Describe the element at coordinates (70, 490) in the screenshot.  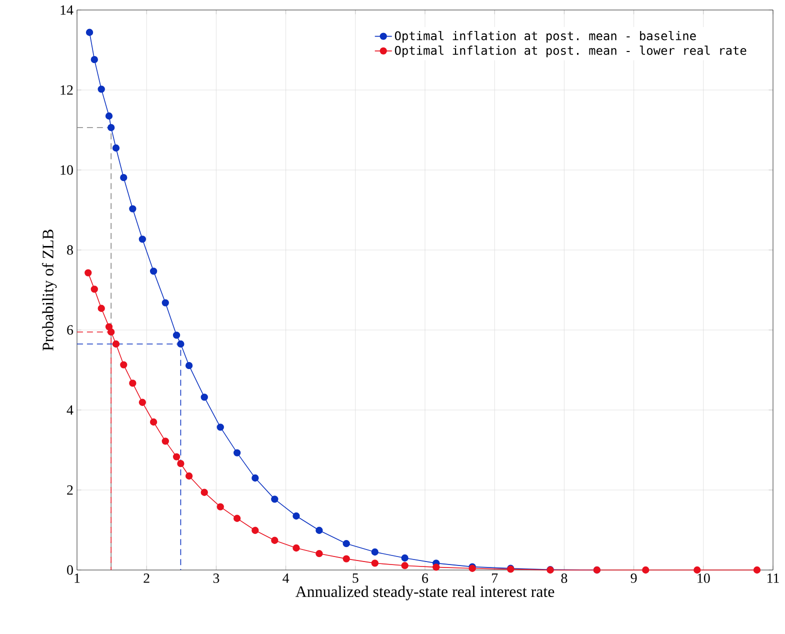
I see `y-tick-label: 2` at that location.